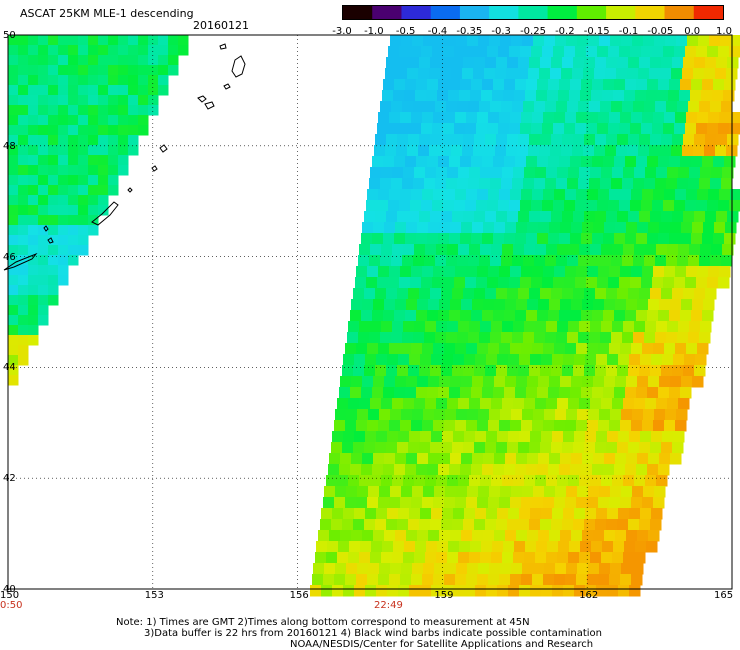  I want to click on colorbar-label: -0.1, so click(628, 31).